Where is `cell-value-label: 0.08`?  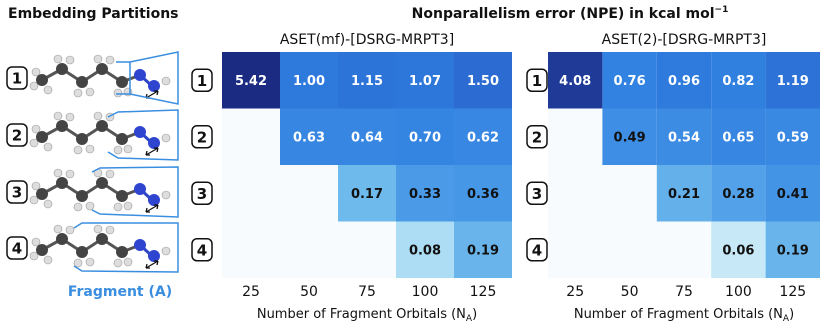 cell-value-label: 0.08 is located at coordinates (425, 250).